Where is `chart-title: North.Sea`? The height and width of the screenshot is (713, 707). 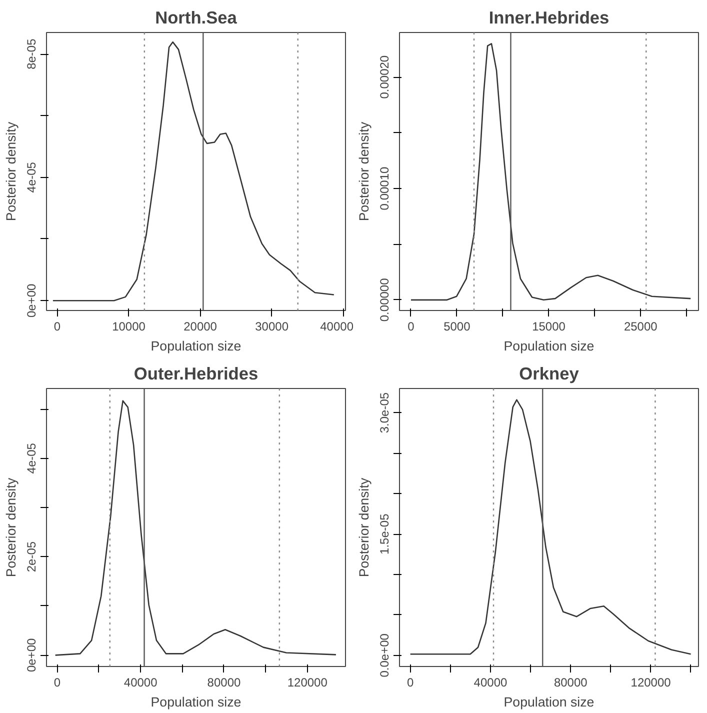 chart-title: North.Sea is located at coordinates (196, 18).